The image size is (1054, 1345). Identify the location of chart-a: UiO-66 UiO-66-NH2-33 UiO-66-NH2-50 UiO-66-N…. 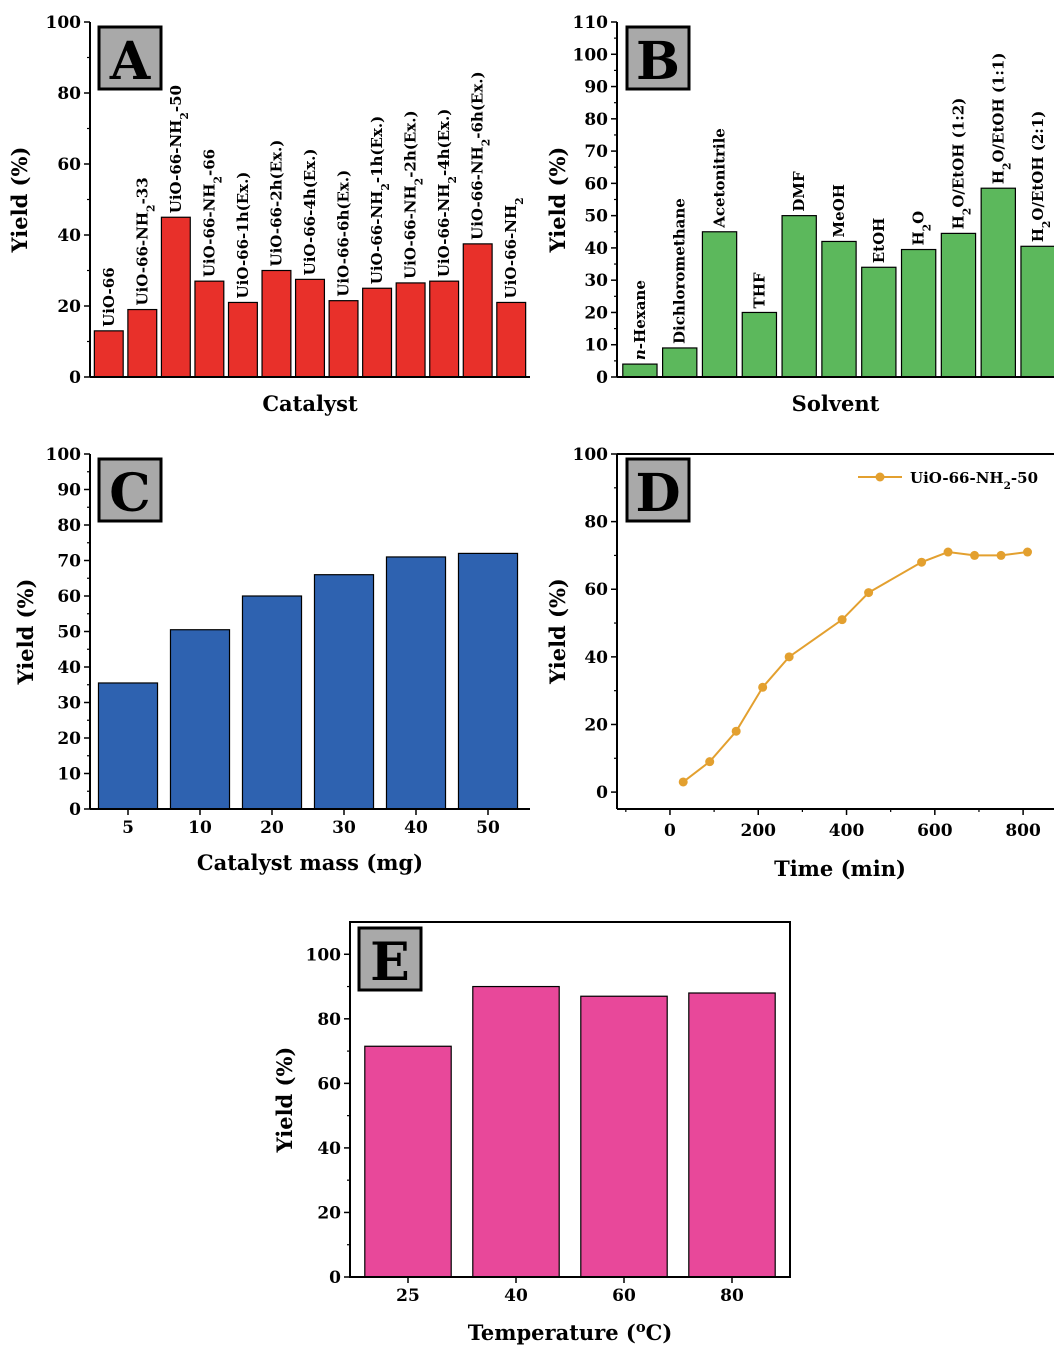
(268, 214).